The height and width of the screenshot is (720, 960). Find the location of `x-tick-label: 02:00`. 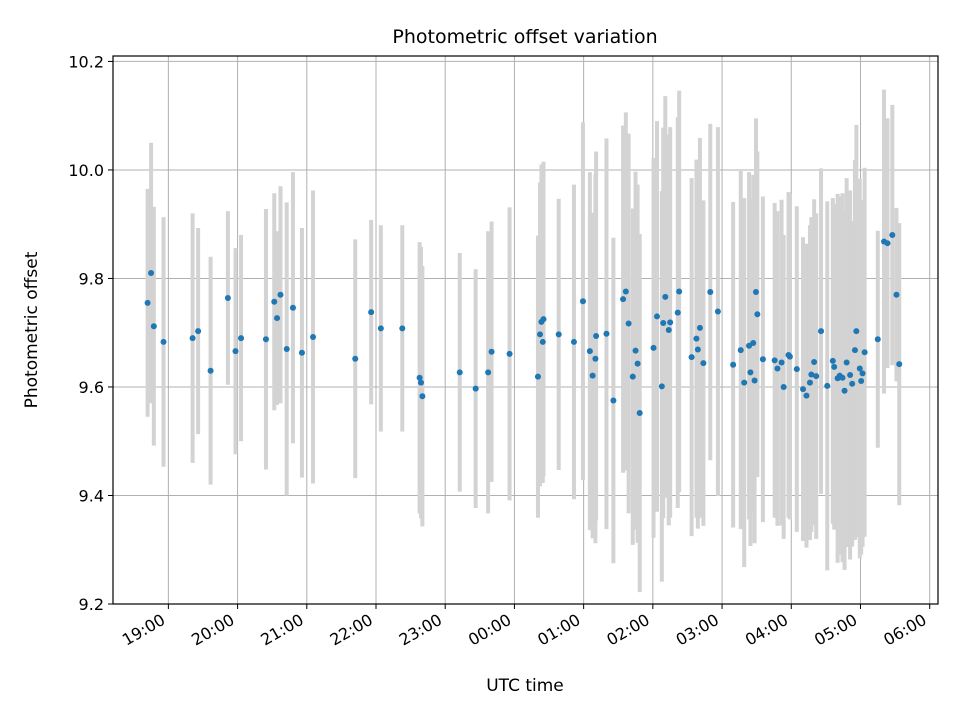

x-tick-label: 02:00 is located at coordinates (627, 630).